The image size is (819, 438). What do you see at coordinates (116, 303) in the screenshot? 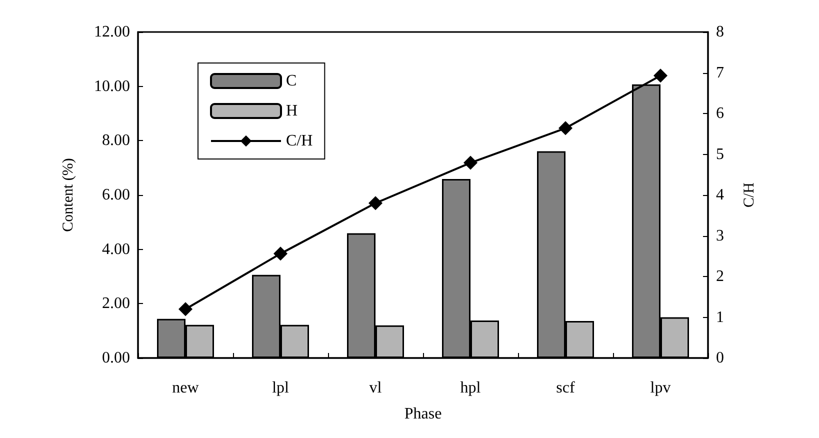
I see `y-tick-label: 2.00` at bounding box center [116, 303].